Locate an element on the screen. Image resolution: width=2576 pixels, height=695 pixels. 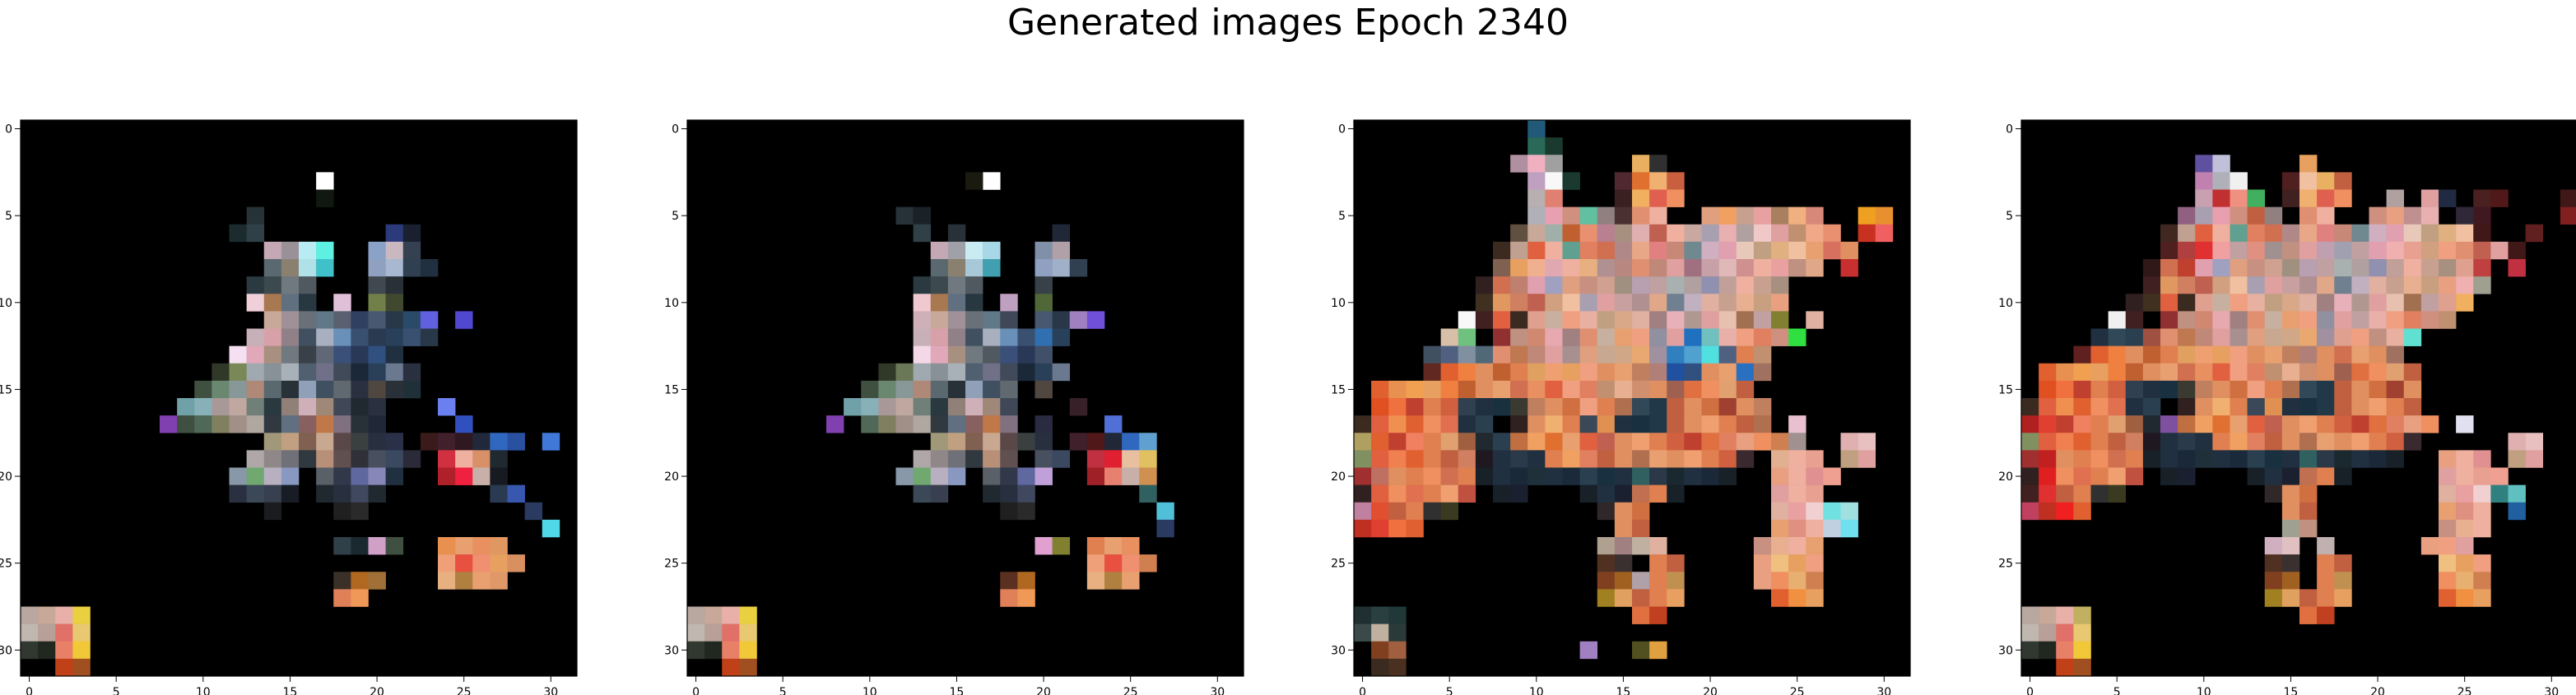
x-tick-label: 15 is located at coordinates (957, 690).